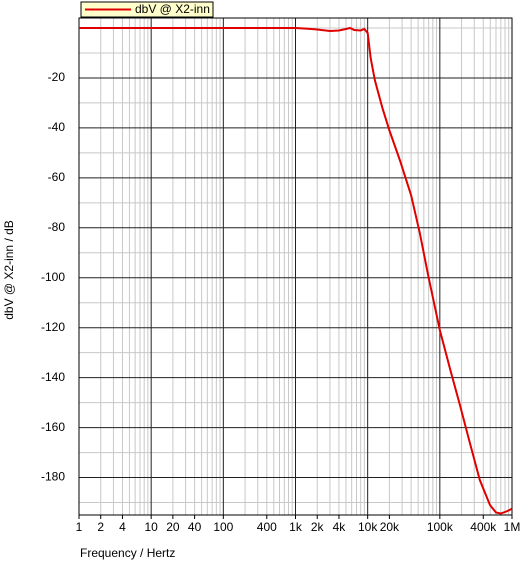 Image resolution: width=520 pixels, height=562 pixels. Describe the element at coordinates (440, 527) in the screenshot. I see `x-tick-label: 100k` at that location.